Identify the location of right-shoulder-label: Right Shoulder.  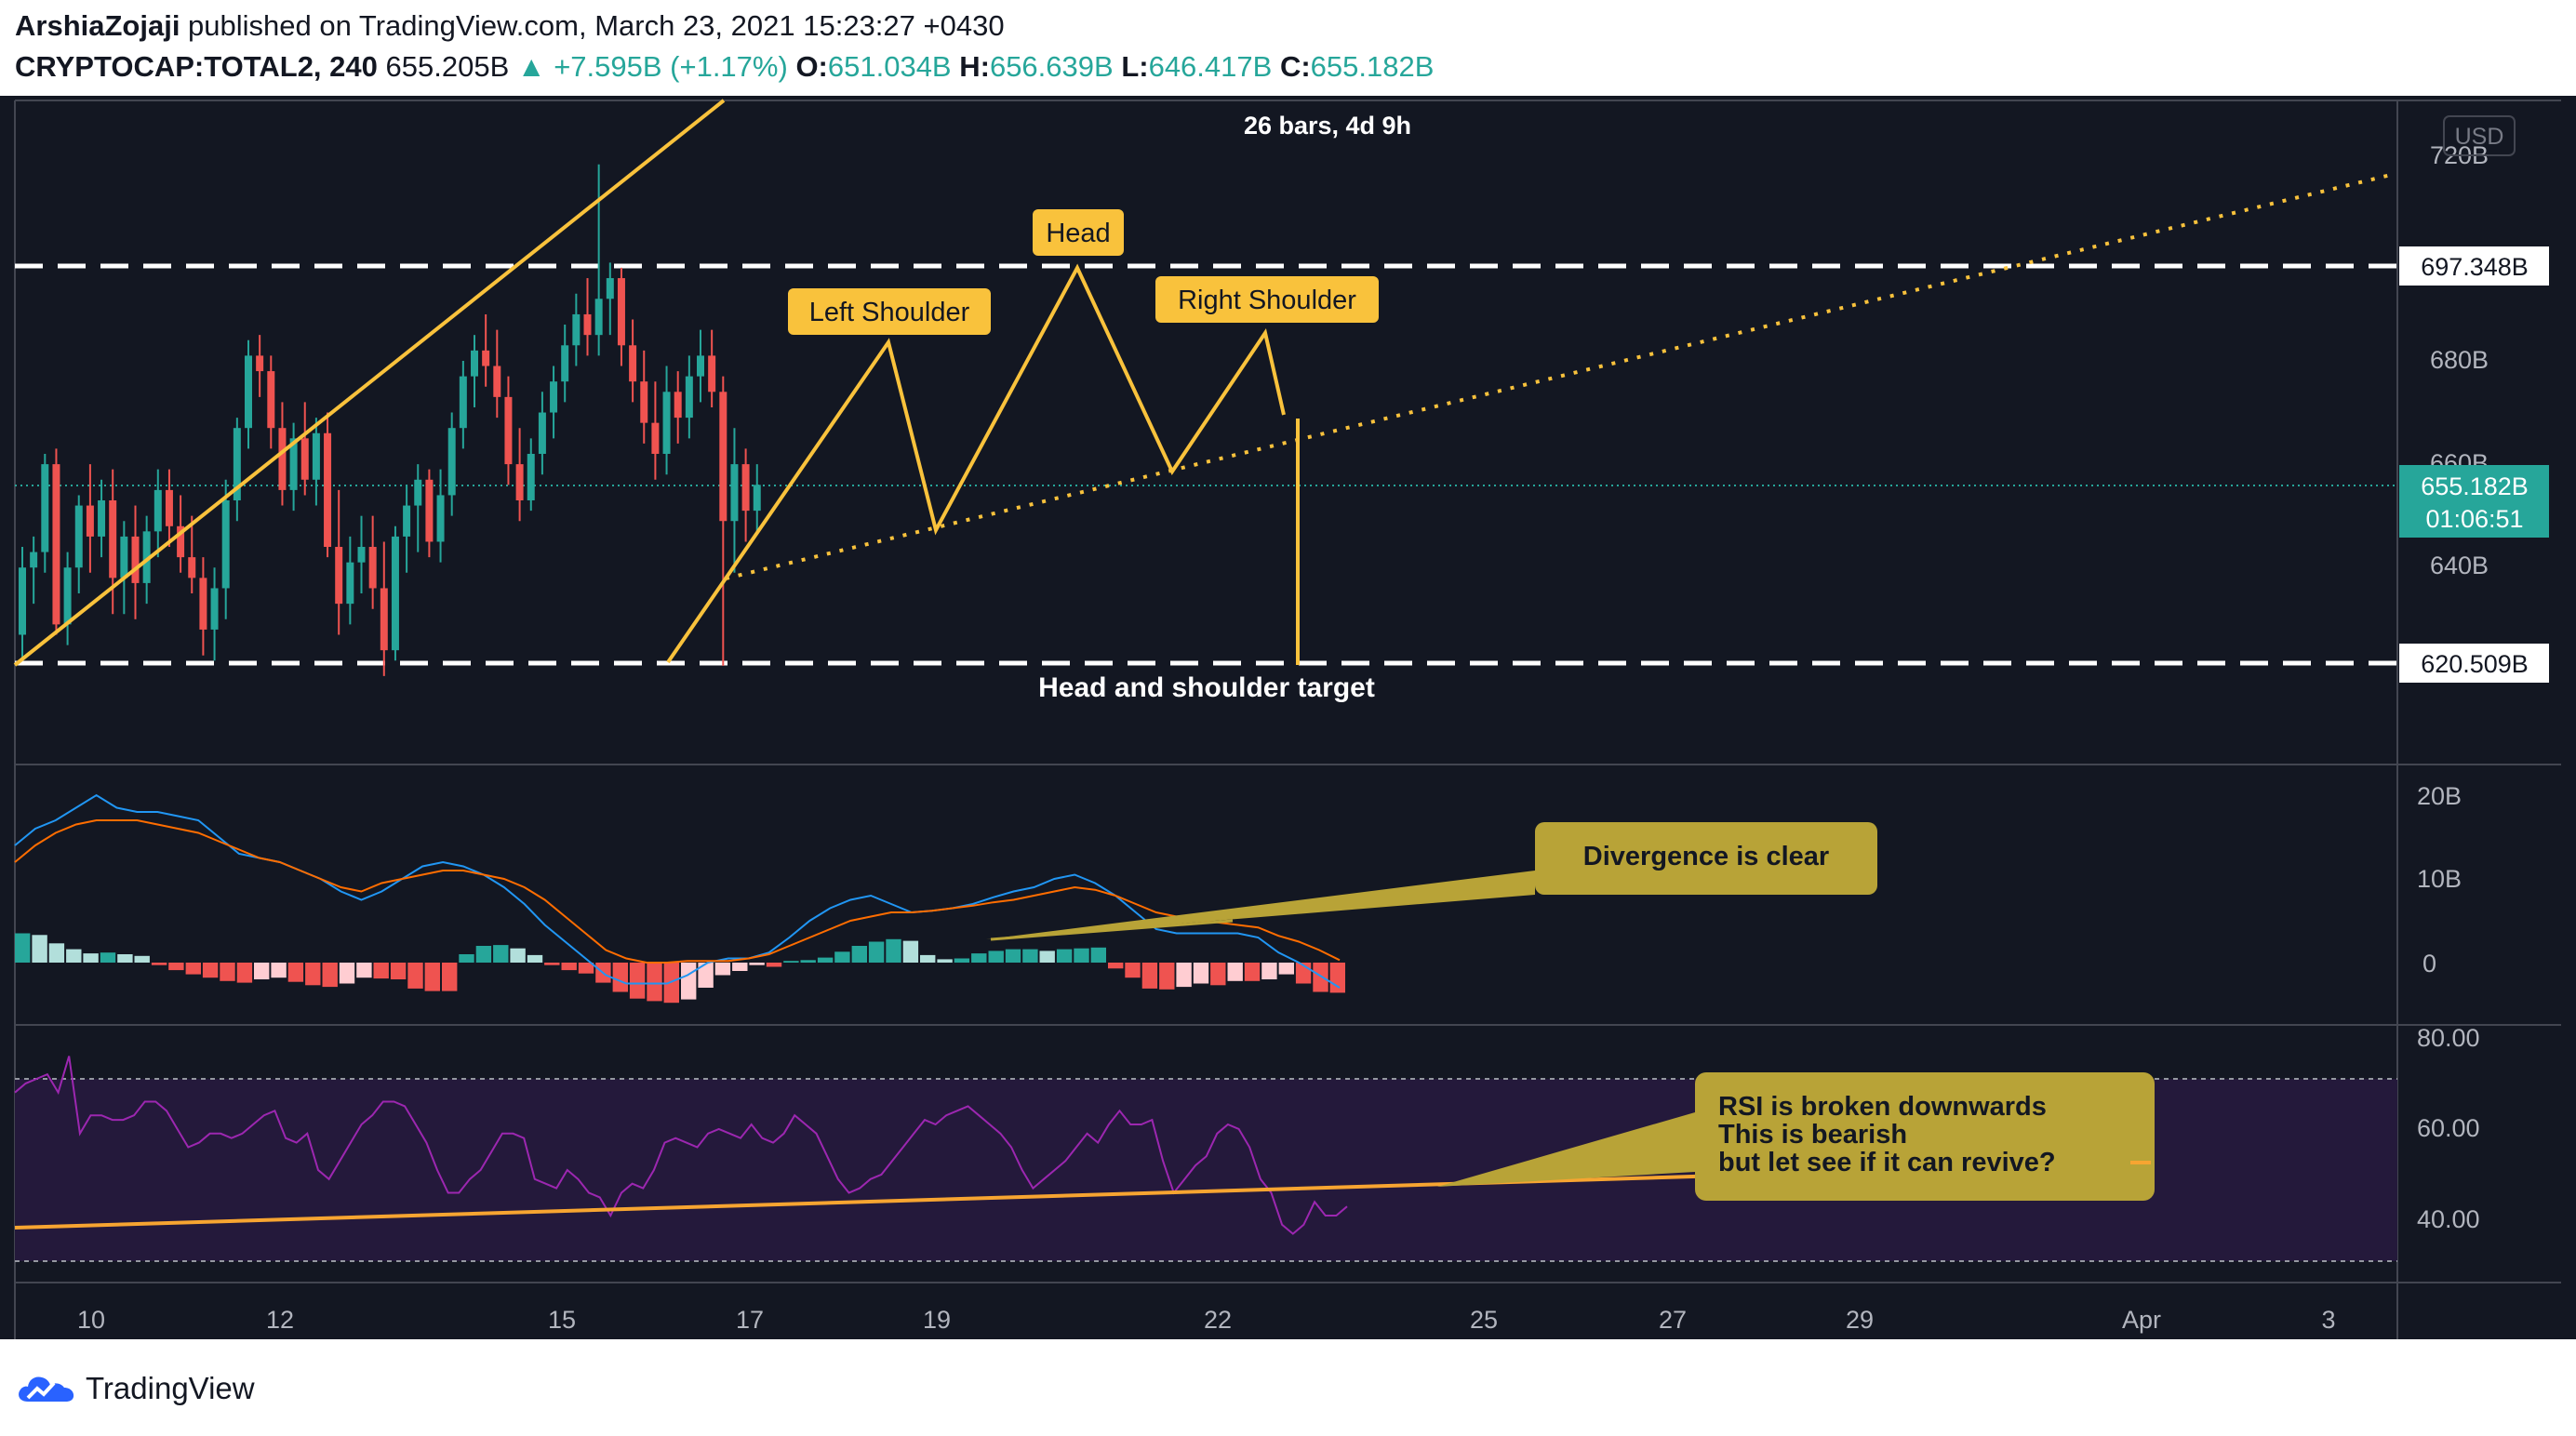
(1267, 300).